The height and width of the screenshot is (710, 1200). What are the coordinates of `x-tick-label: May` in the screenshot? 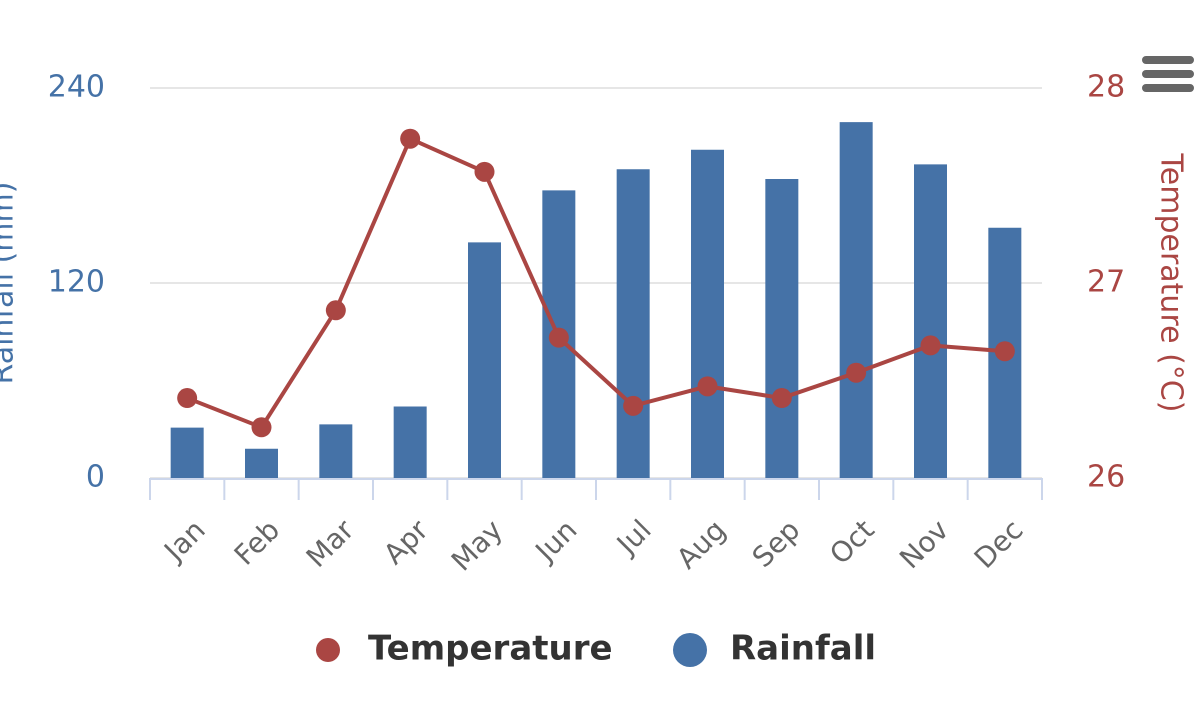 It's located at (477, 545).